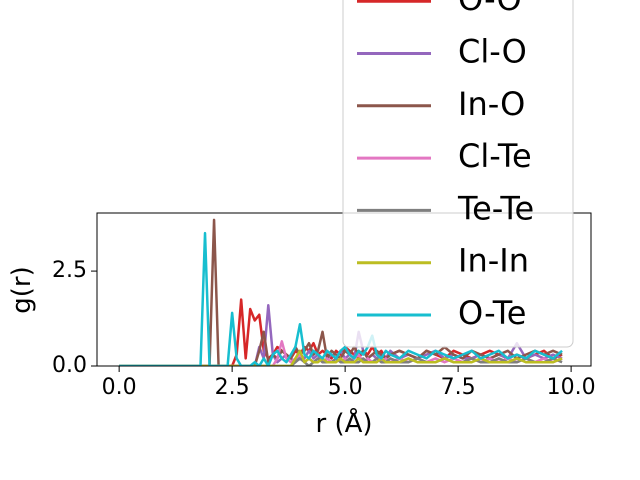 The height and width of the screenshot is (480, 640). What do you see at coordinates (495, 208) in the screenshot?
I see `legend-label: Te-Te` at bounding box center [495, 208].